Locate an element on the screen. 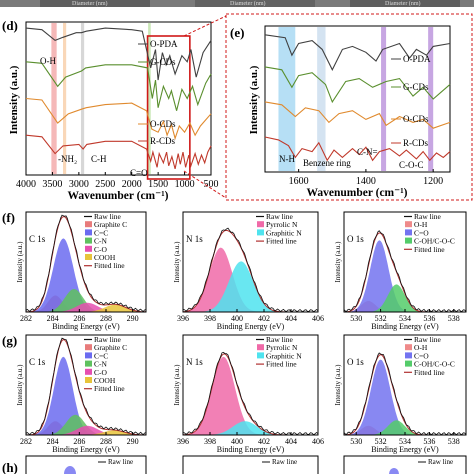  annotation-nh2: -NH₂ is located at coordinates (67, 159).